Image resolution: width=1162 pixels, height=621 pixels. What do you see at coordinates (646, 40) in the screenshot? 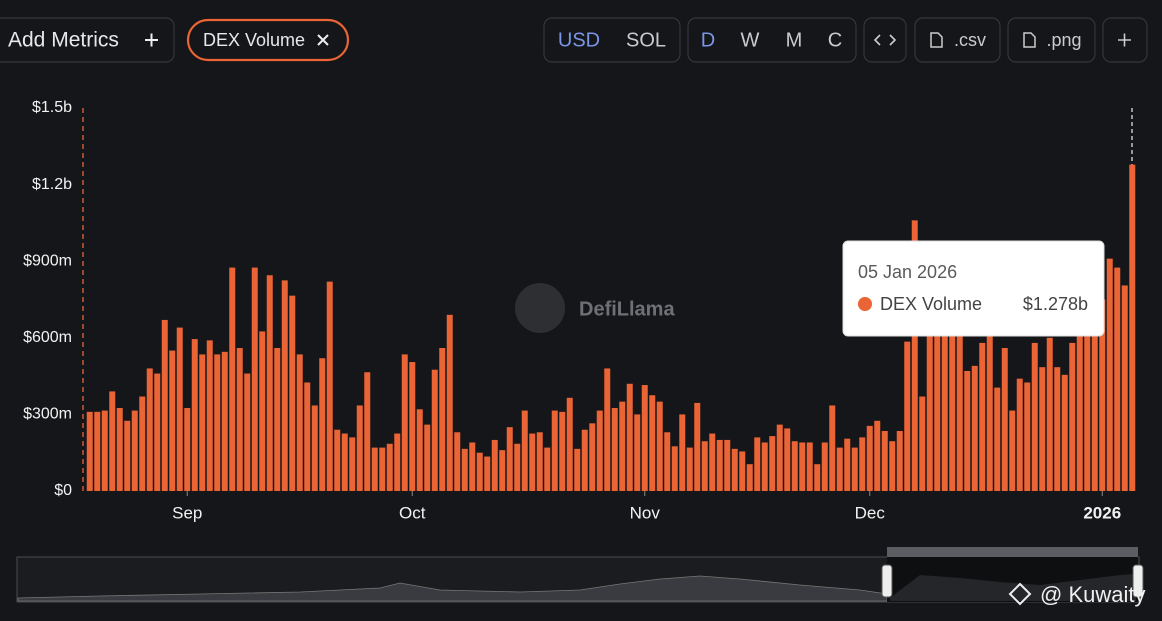
I see `currency-option: SOL` at bounding box center [646, 40].